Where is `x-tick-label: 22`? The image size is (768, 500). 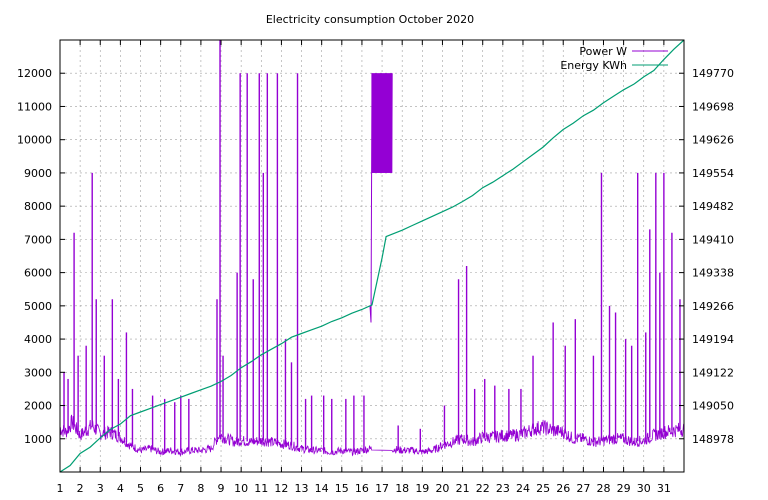 x-tick-label: 22 is located at coordinates (483, 488).